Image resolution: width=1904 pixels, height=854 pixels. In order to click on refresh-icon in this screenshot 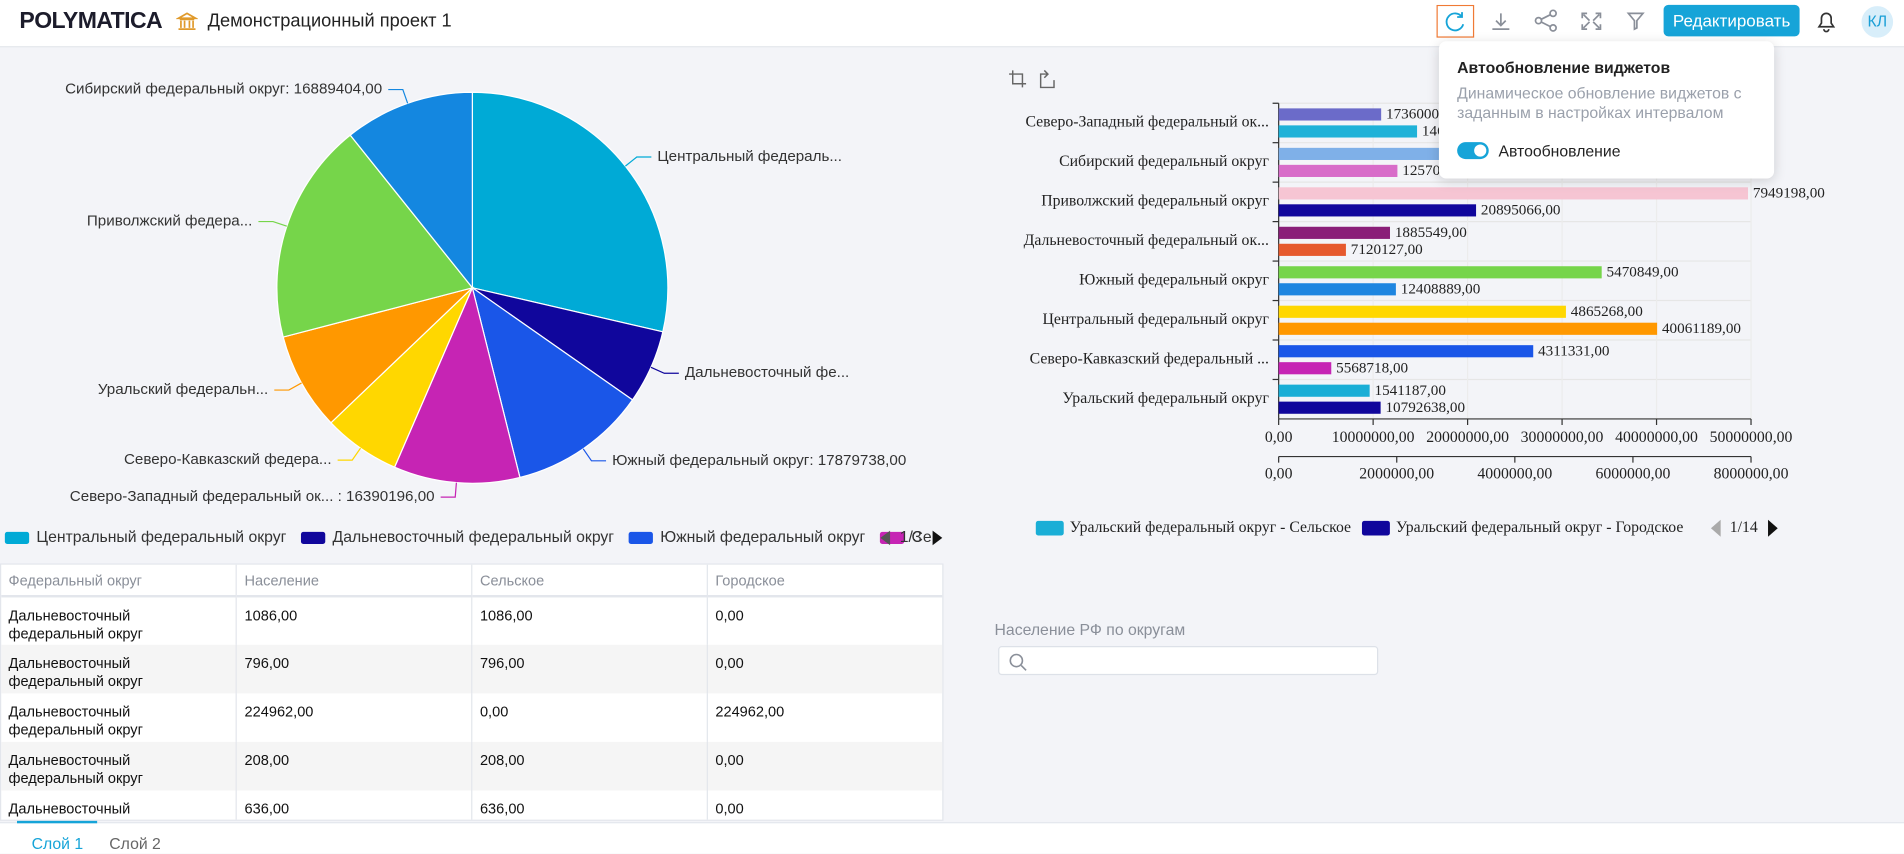, I will do `click(1455, 22)`.